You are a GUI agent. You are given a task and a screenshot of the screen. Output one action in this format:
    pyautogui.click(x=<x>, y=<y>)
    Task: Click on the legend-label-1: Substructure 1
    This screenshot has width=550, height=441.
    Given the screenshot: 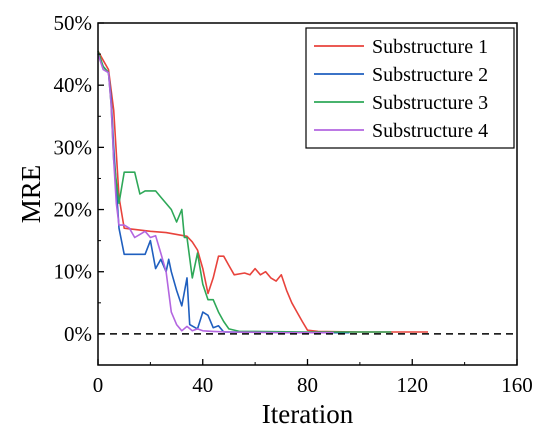 What is the action you would take?
    pyautogui.click(x=430, y=47)
    